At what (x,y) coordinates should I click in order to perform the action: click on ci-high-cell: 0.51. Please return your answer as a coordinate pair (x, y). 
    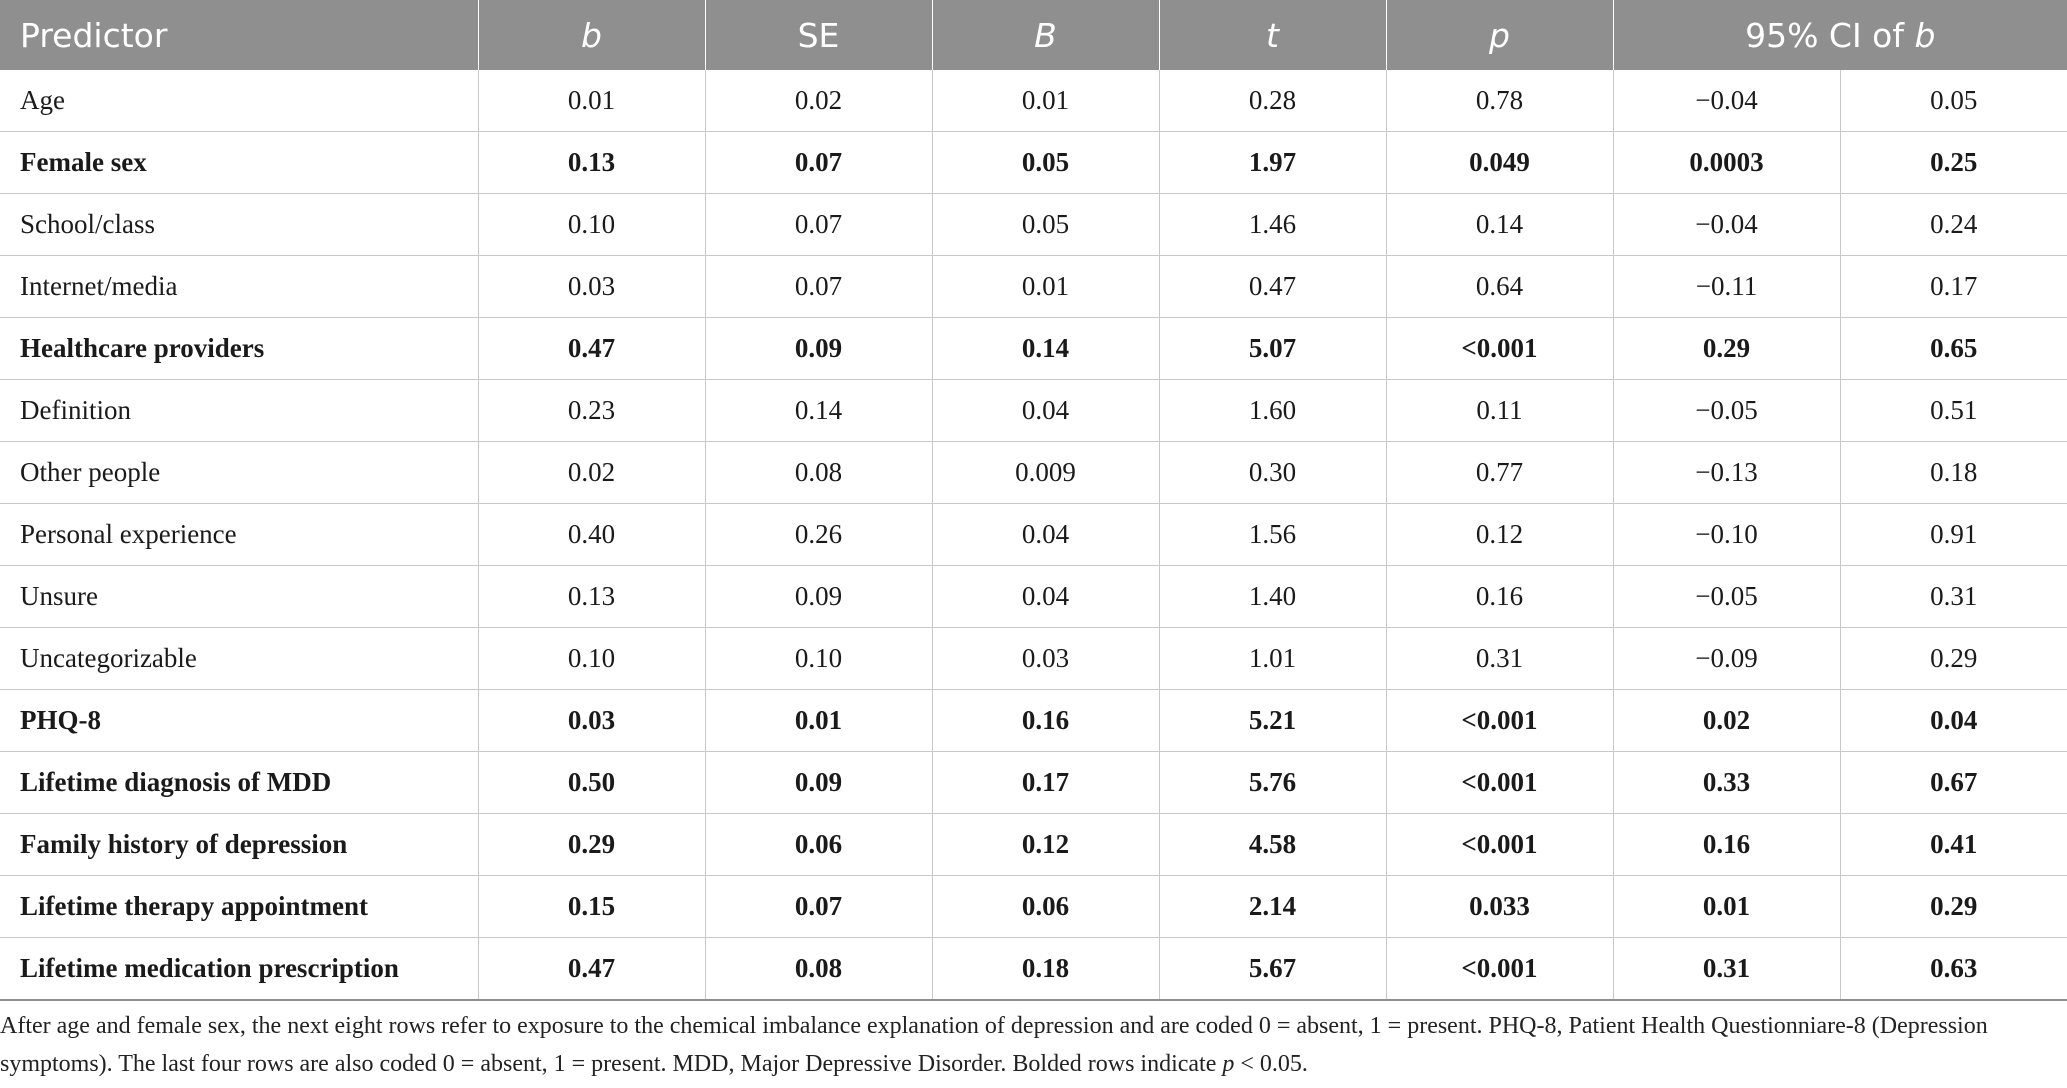
    Looking at the image, I should click on (1953, 410).